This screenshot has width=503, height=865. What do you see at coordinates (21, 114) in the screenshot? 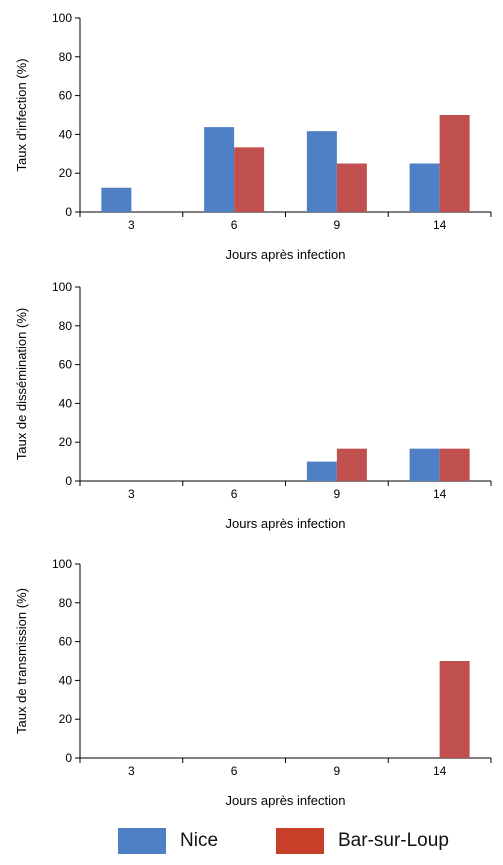
I see `panel-1-y-axis-title: Taux d'infection (%)` at bounding box center [21, 114].